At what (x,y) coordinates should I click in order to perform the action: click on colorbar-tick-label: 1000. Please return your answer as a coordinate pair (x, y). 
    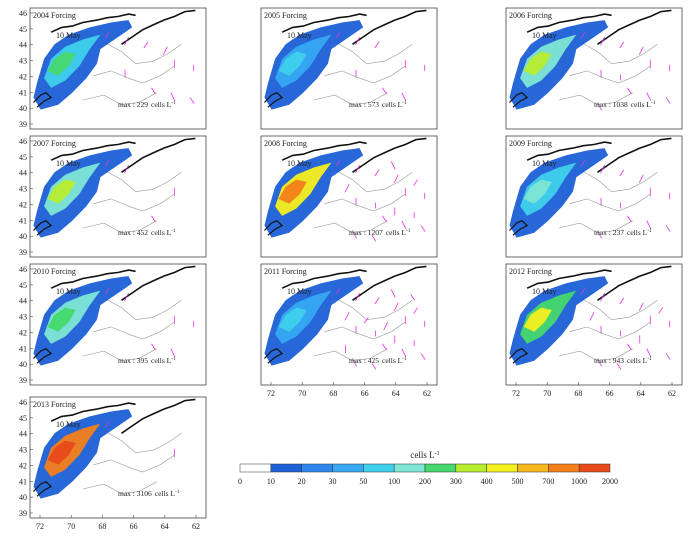
    Looking at the image, I should click on (579, 481).